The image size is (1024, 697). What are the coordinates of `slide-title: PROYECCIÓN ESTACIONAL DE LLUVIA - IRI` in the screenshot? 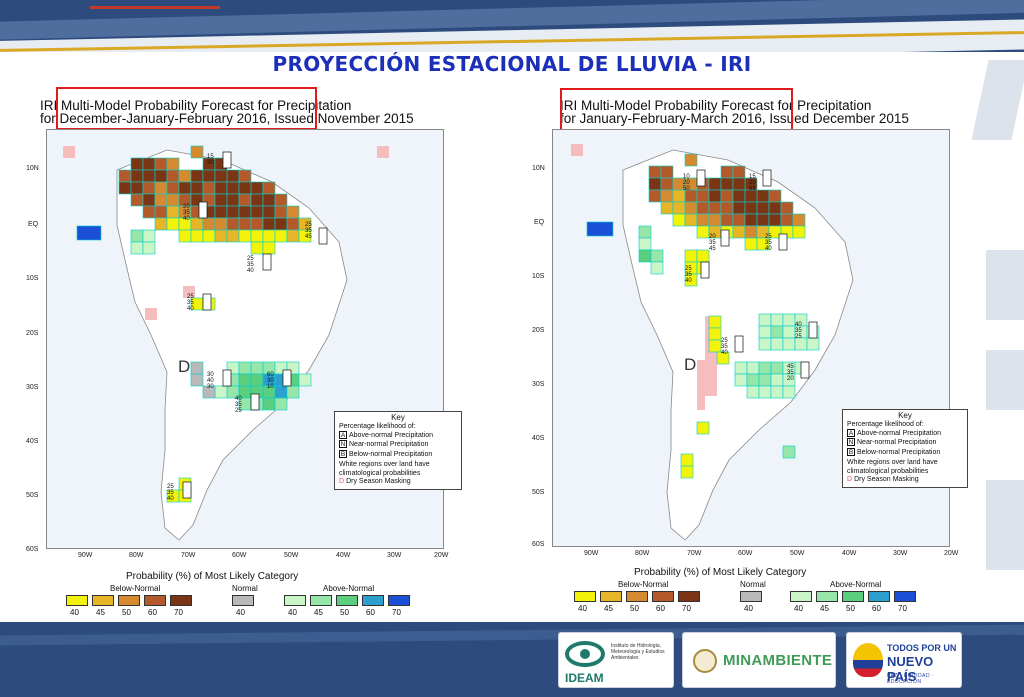 It's located at (512, 64).